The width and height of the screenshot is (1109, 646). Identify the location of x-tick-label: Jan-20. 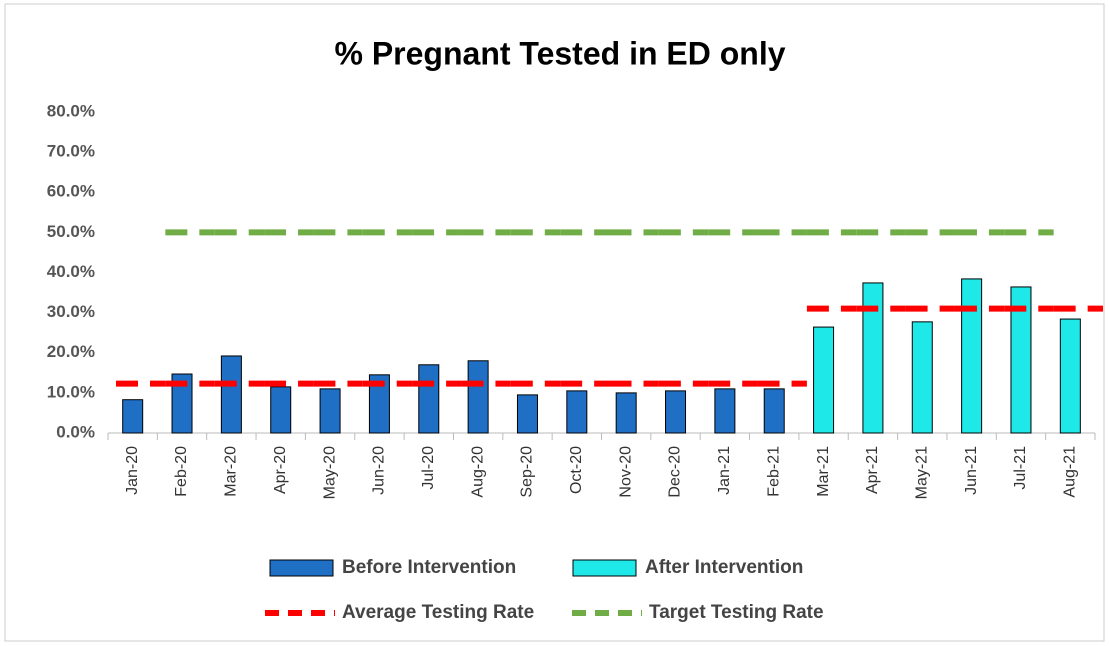
(132, 470).